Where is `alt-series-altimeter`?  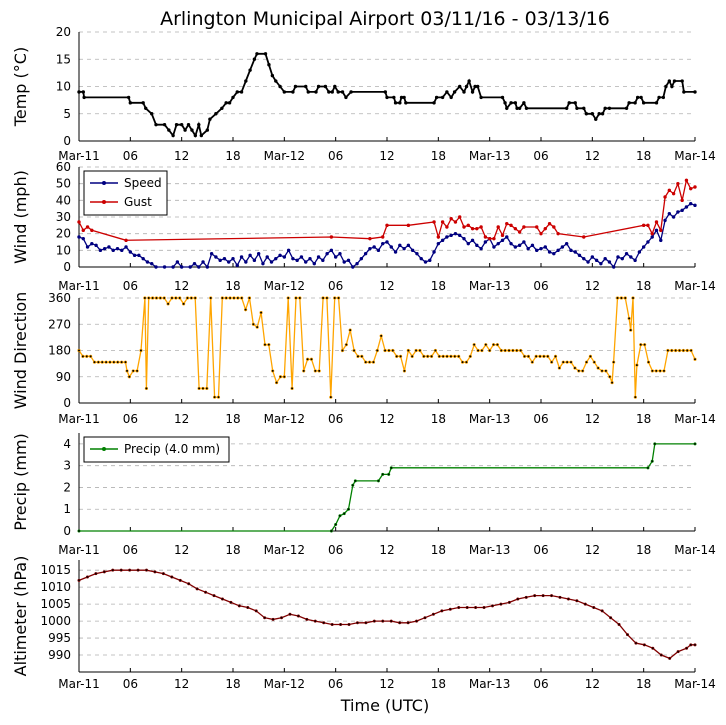
alt-series-altimeter is located at coordinates (386, 614).